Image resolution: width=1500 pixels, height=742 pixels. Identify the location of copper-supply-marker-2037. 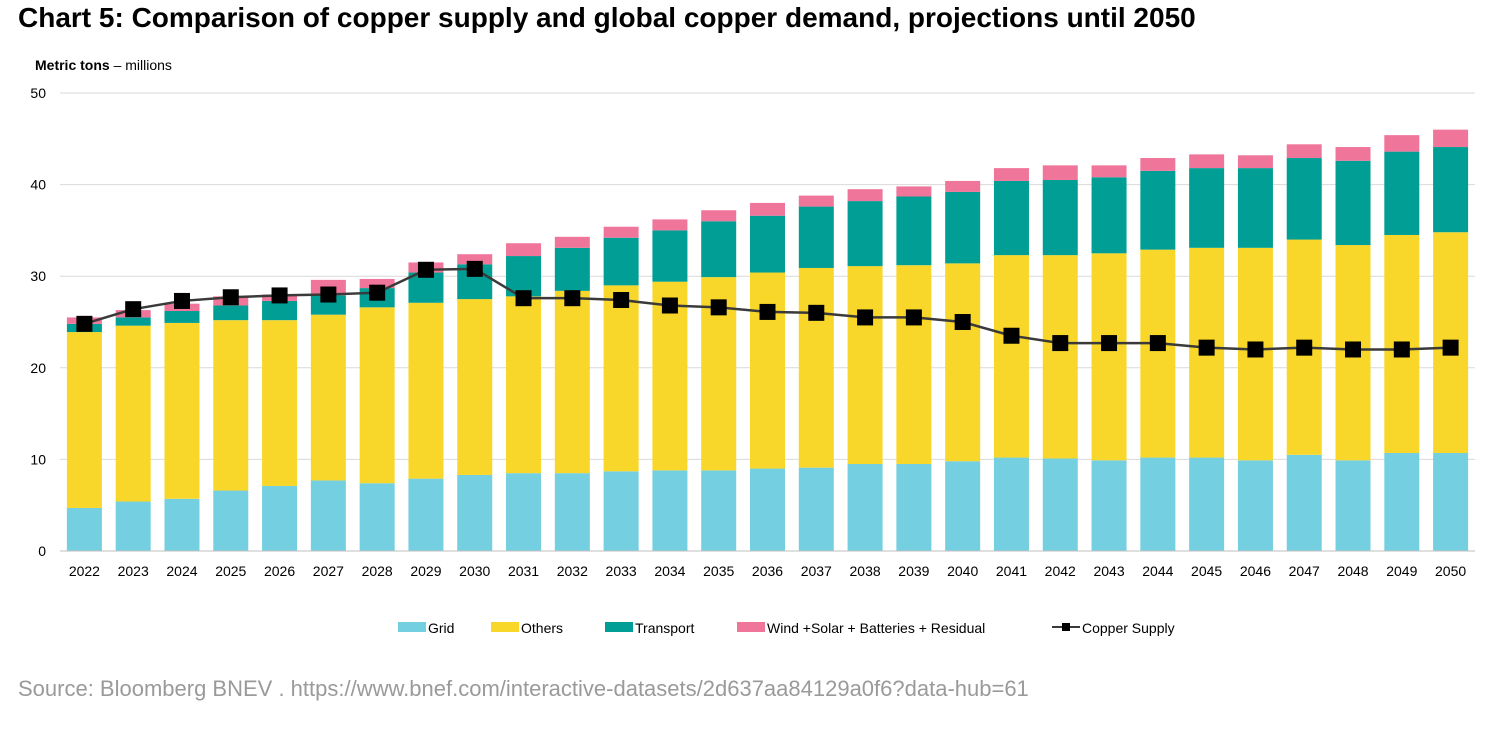
(816, 312).